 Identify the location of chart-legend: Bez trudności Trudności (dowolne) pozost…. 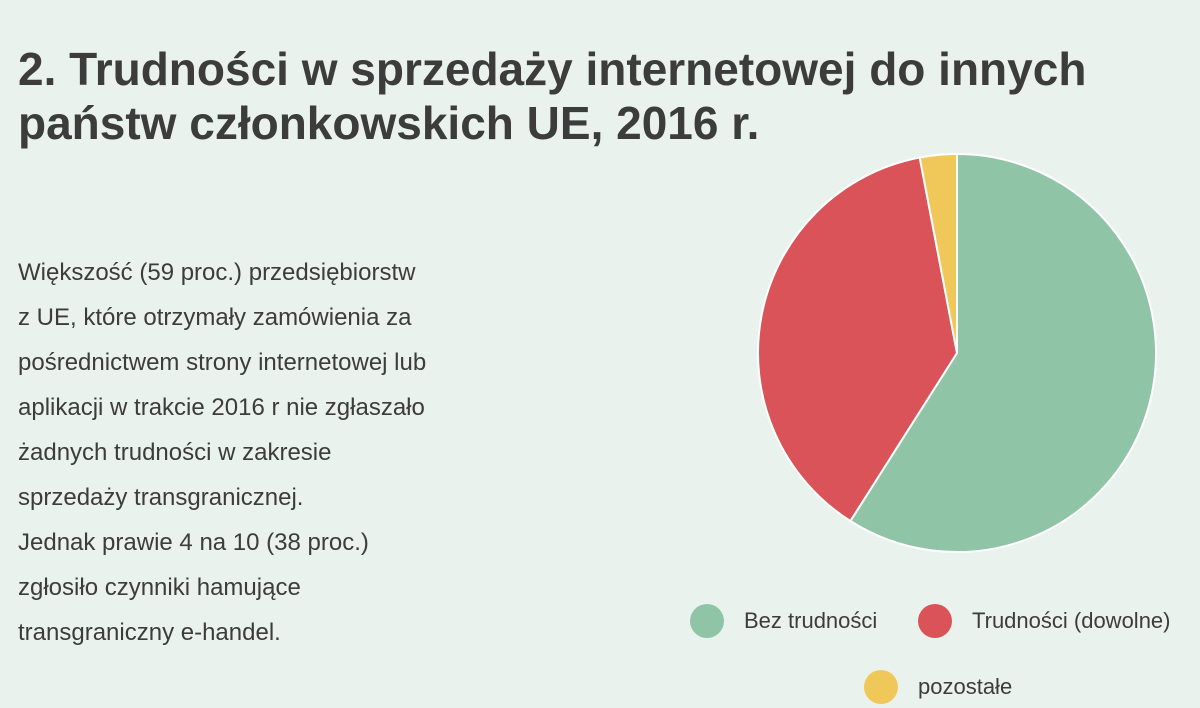
(945, 653).